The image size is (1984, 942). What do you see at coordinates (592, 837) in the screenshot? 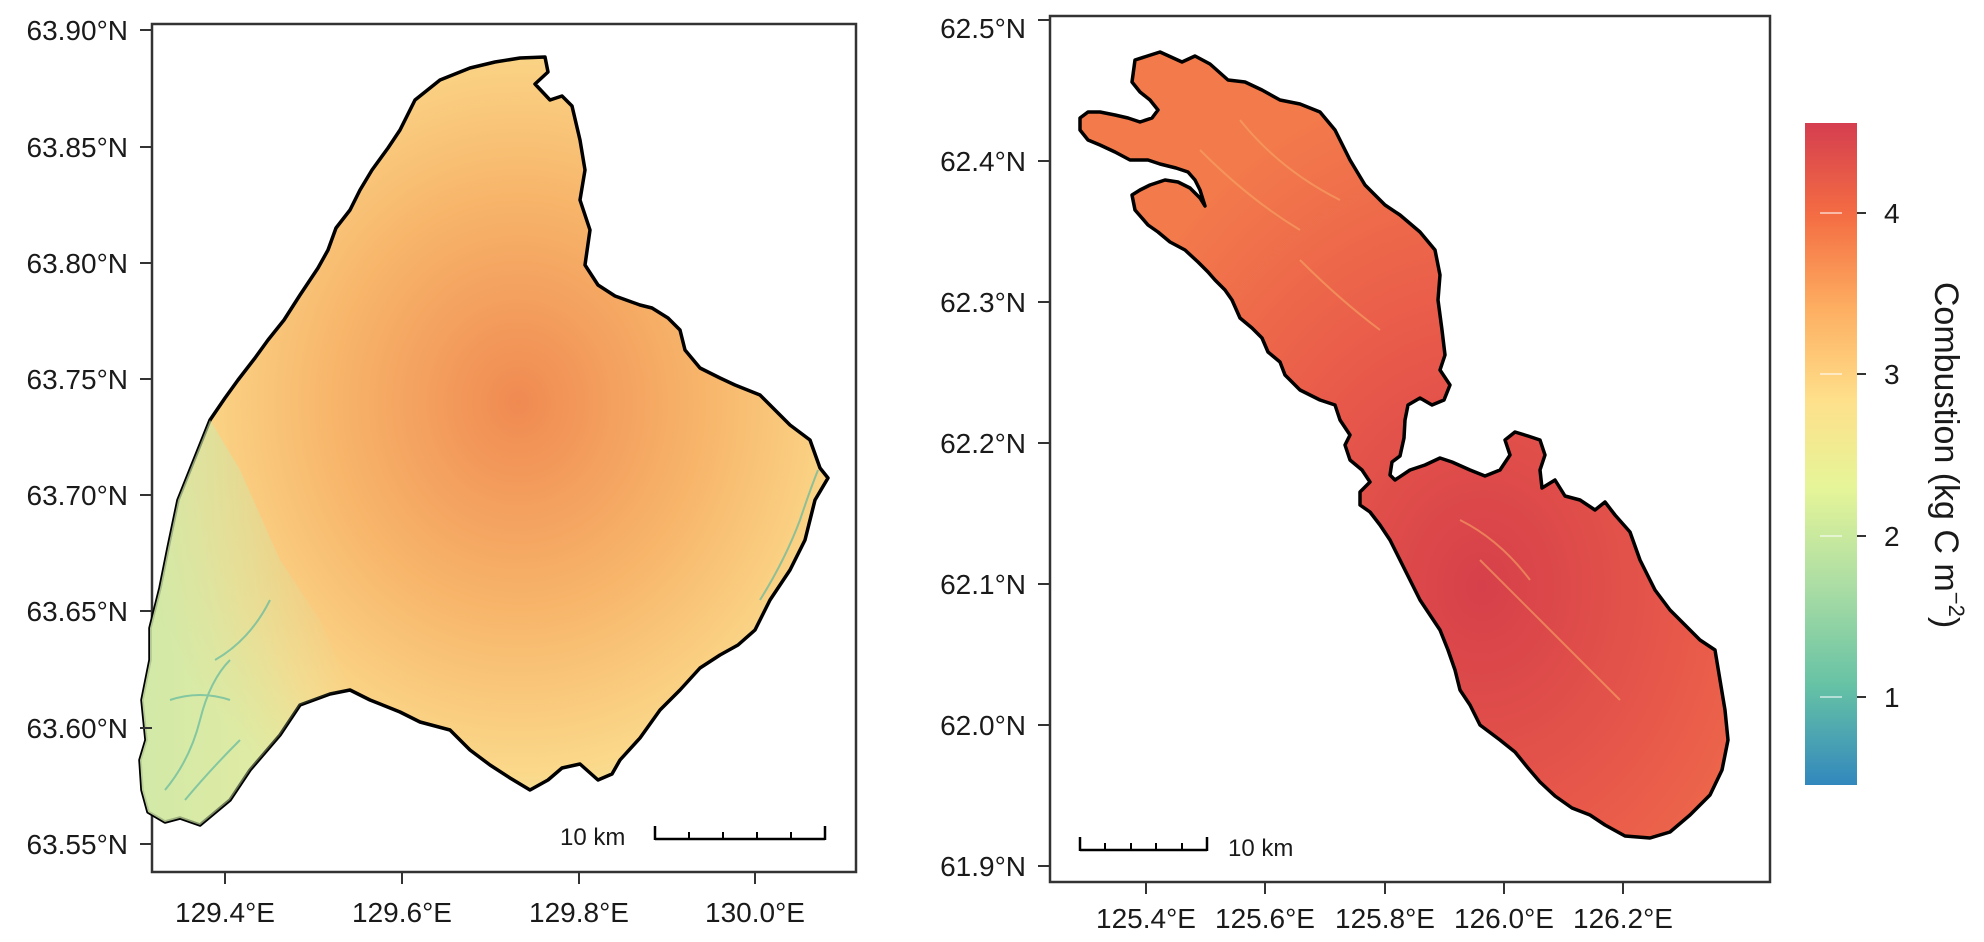
I see `left-scale-bar-label: 10 km` at bounding box center [592, 837].